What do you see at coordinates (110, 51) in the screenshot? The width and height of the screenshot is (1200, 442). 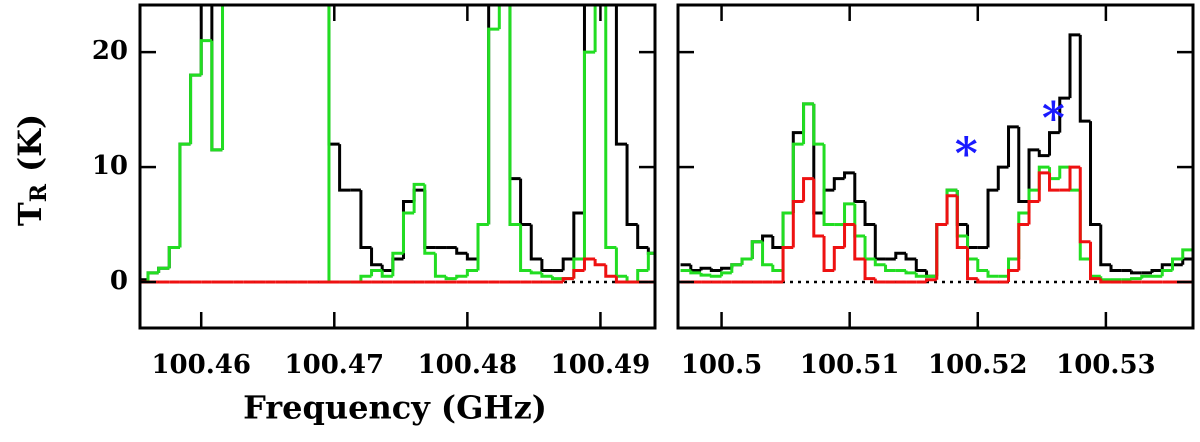 I see `y-tick-label: 20` at bounding box center [110, 51].